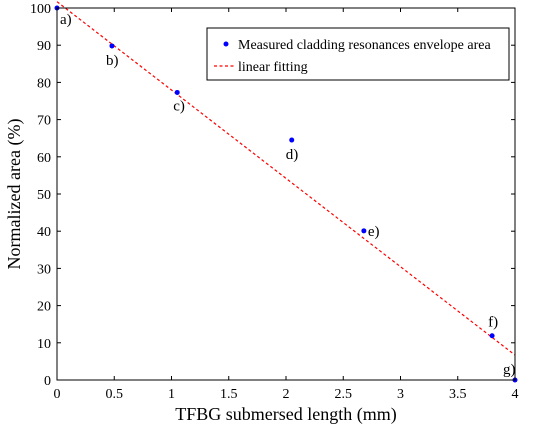 This screenshot has height=433, width=550. What do you see at coordinates (47, 381) in the screenshot?
I see `y-tick-label: 0` at bounding box center [47, 381].